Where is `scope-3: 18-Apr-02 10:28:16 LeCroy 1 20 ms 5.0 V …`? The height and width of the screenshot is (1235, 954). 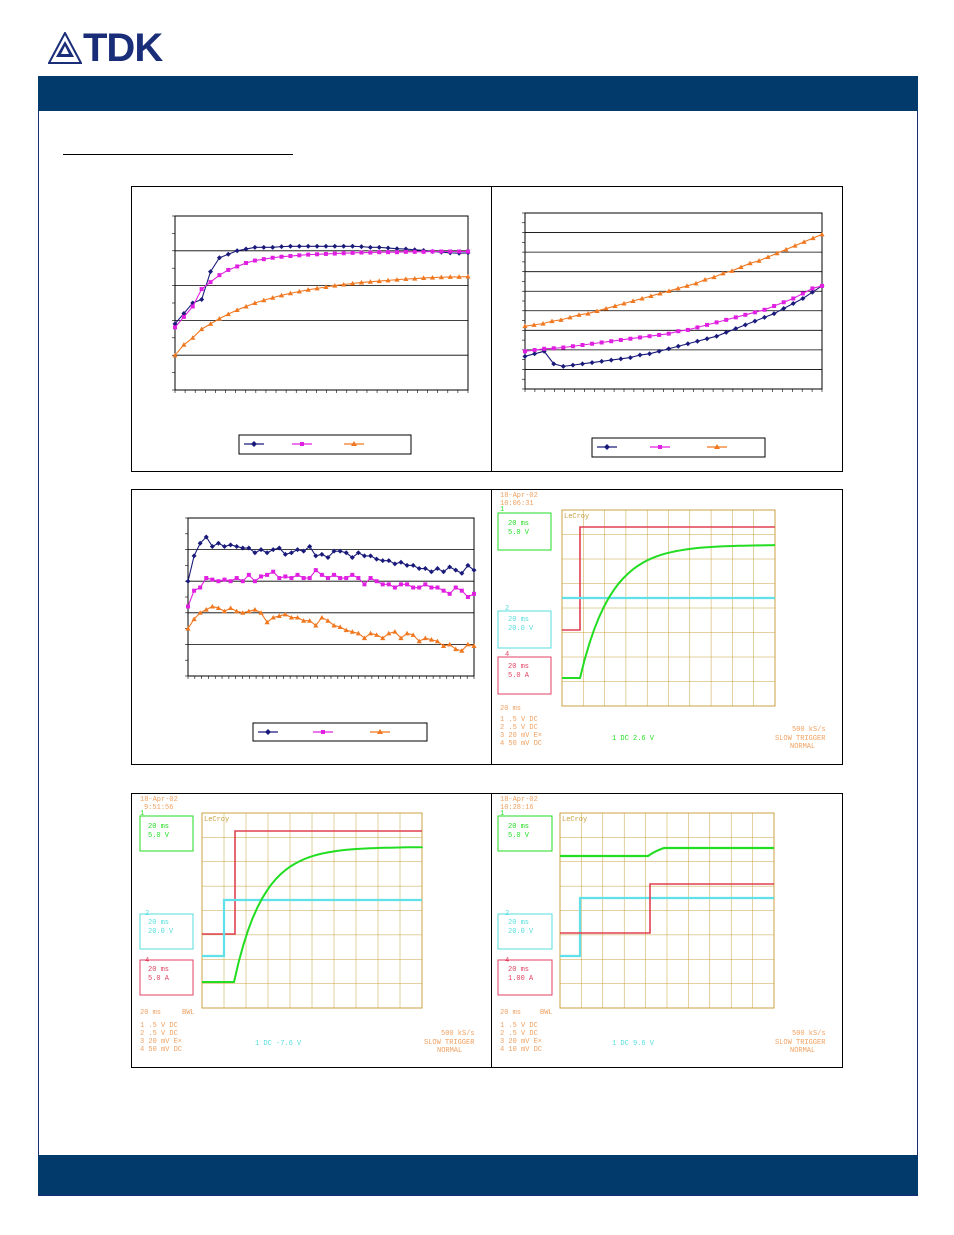
scope-3: 18-Apr-02 10:28:16 LeCroy 1 20 ms 5.0 V … is located at coordinates (661, 925).